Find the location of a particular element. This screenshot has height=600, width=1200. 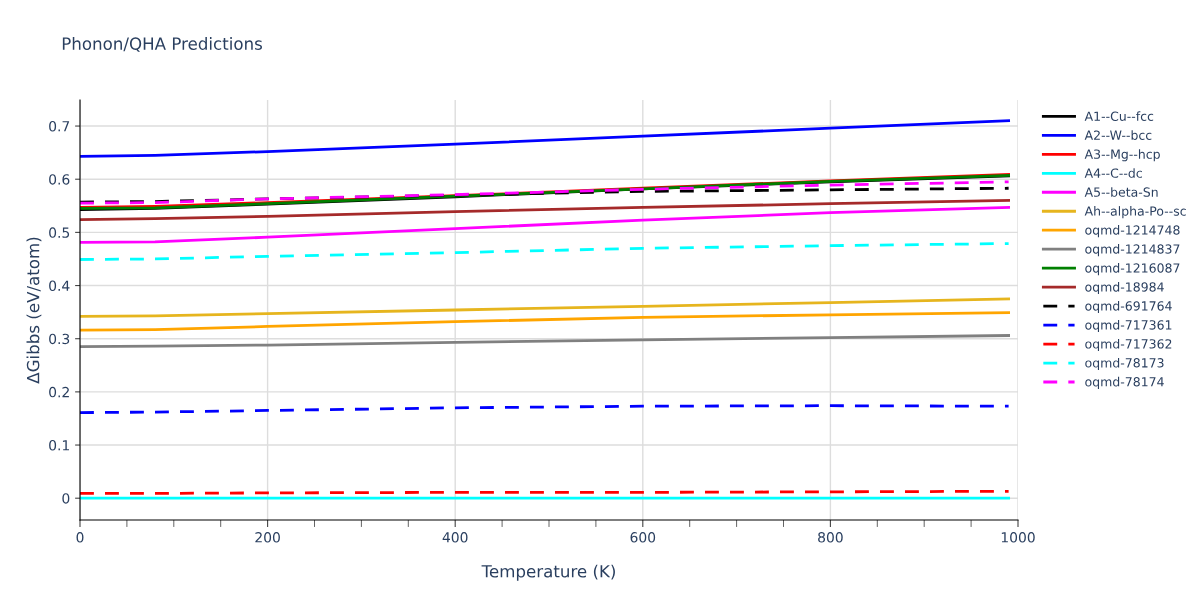

legend-label: oqmd-1216087 is located at coordinates (1132, 269).